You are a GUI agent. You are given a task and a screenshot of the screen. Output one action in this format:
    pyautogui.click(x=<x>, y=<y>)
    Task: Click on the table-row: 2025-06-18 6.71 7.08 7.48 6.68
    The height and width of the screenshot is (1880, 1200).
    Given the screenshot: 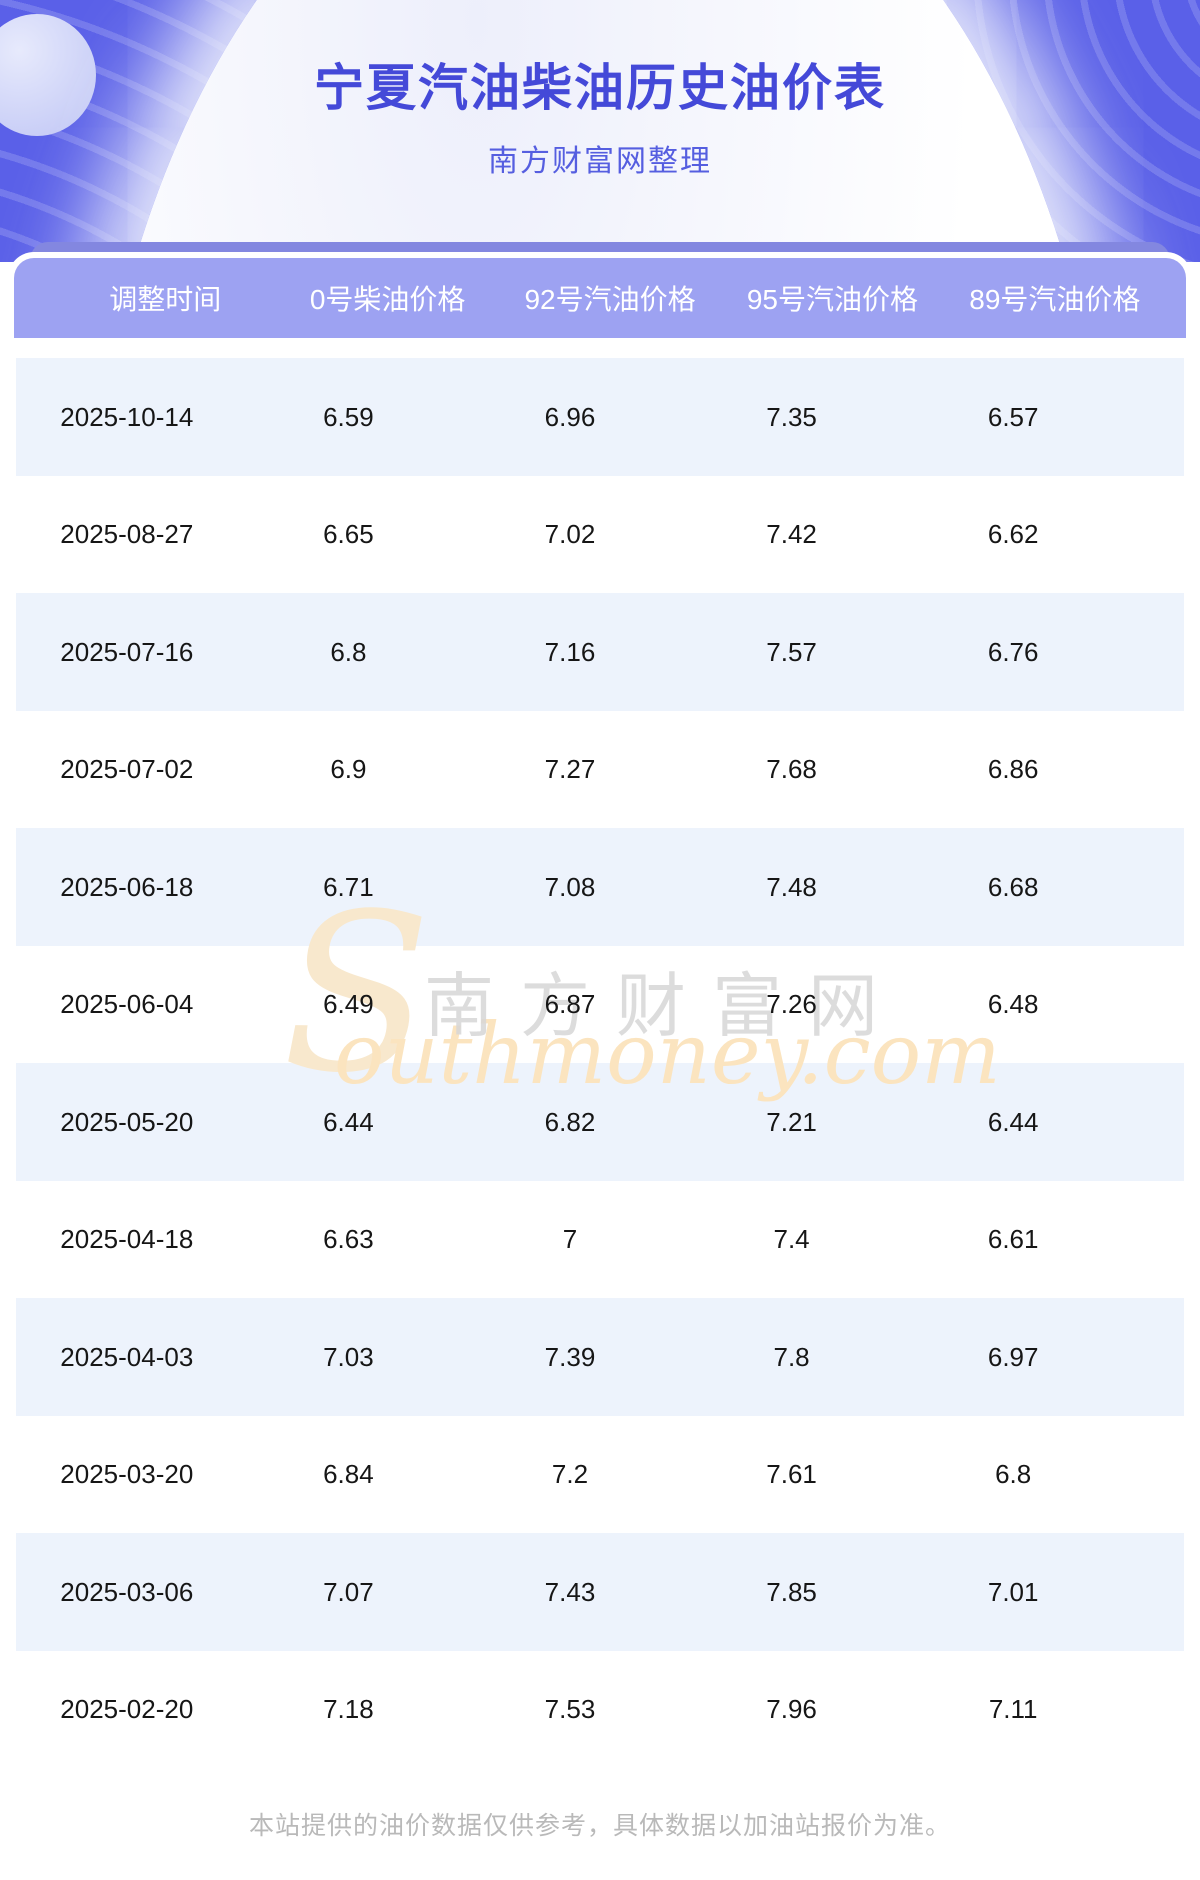 What is the action you would take?
    pyautogui.click(x=600, y=887)
    